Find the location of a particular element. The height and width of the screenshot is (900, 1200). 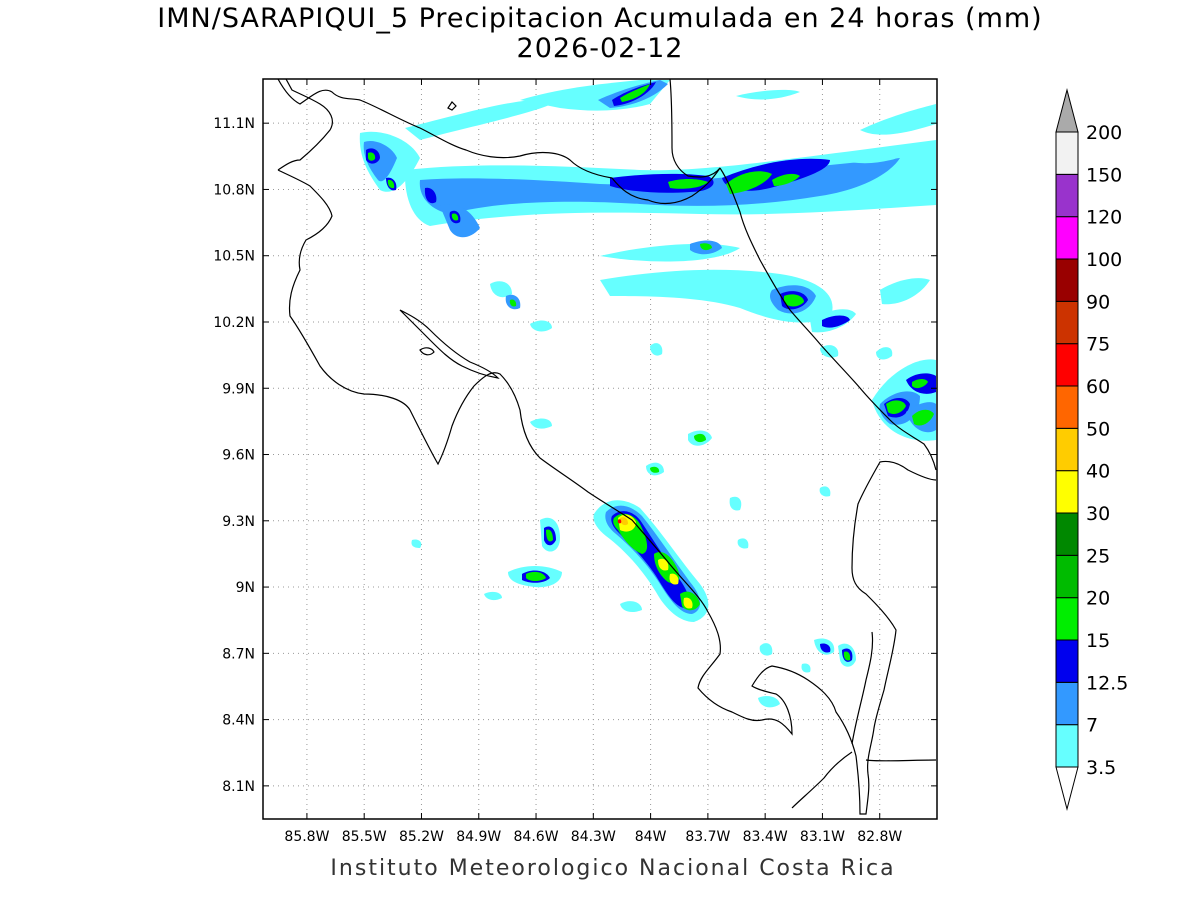

colorbar-label: 75 is located at coordinates (1098, 345).